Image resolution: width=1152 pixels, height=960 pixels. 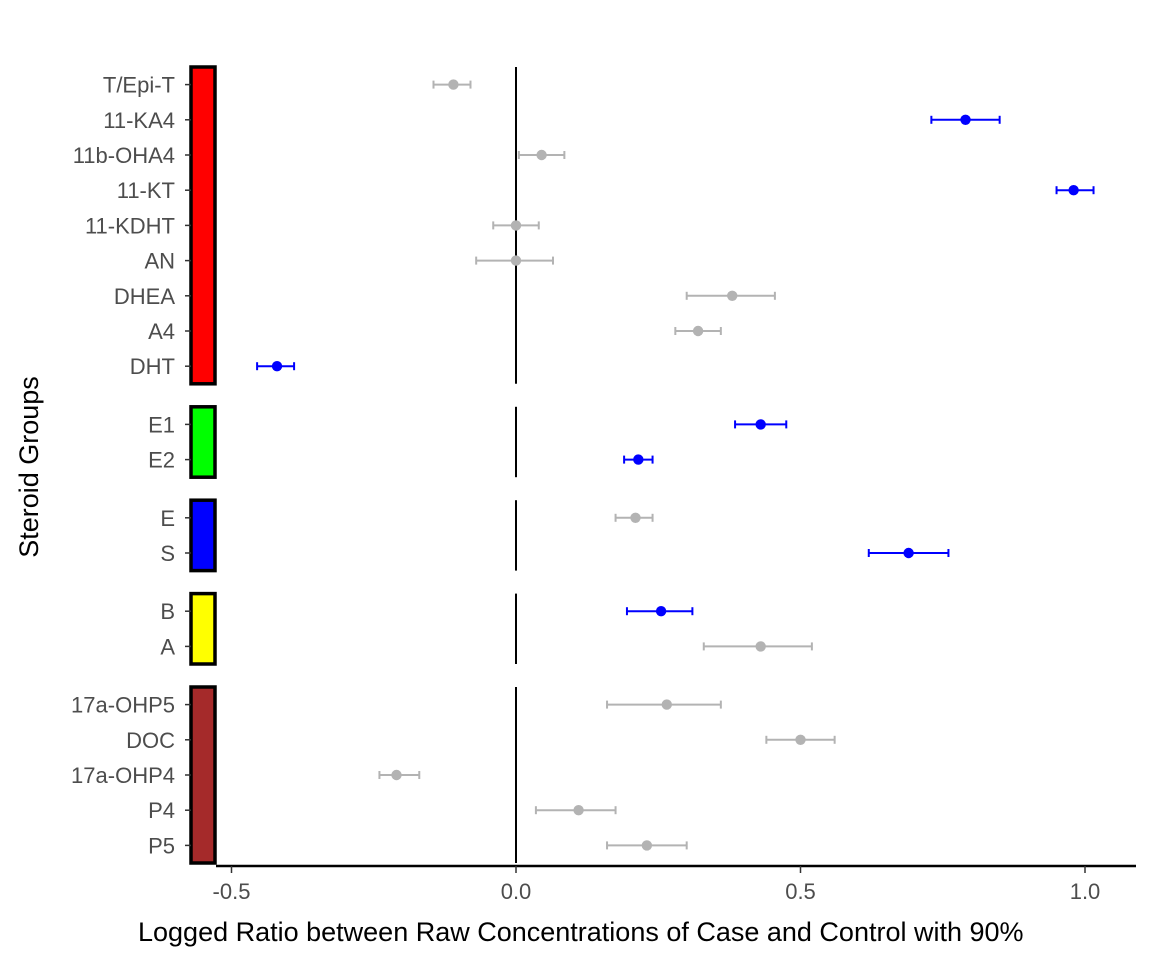 What do you see at coordinates (29, 467) in the screenshot?
I see `y-axis-title: Steroid Groups` at bounding box center [29, 467].